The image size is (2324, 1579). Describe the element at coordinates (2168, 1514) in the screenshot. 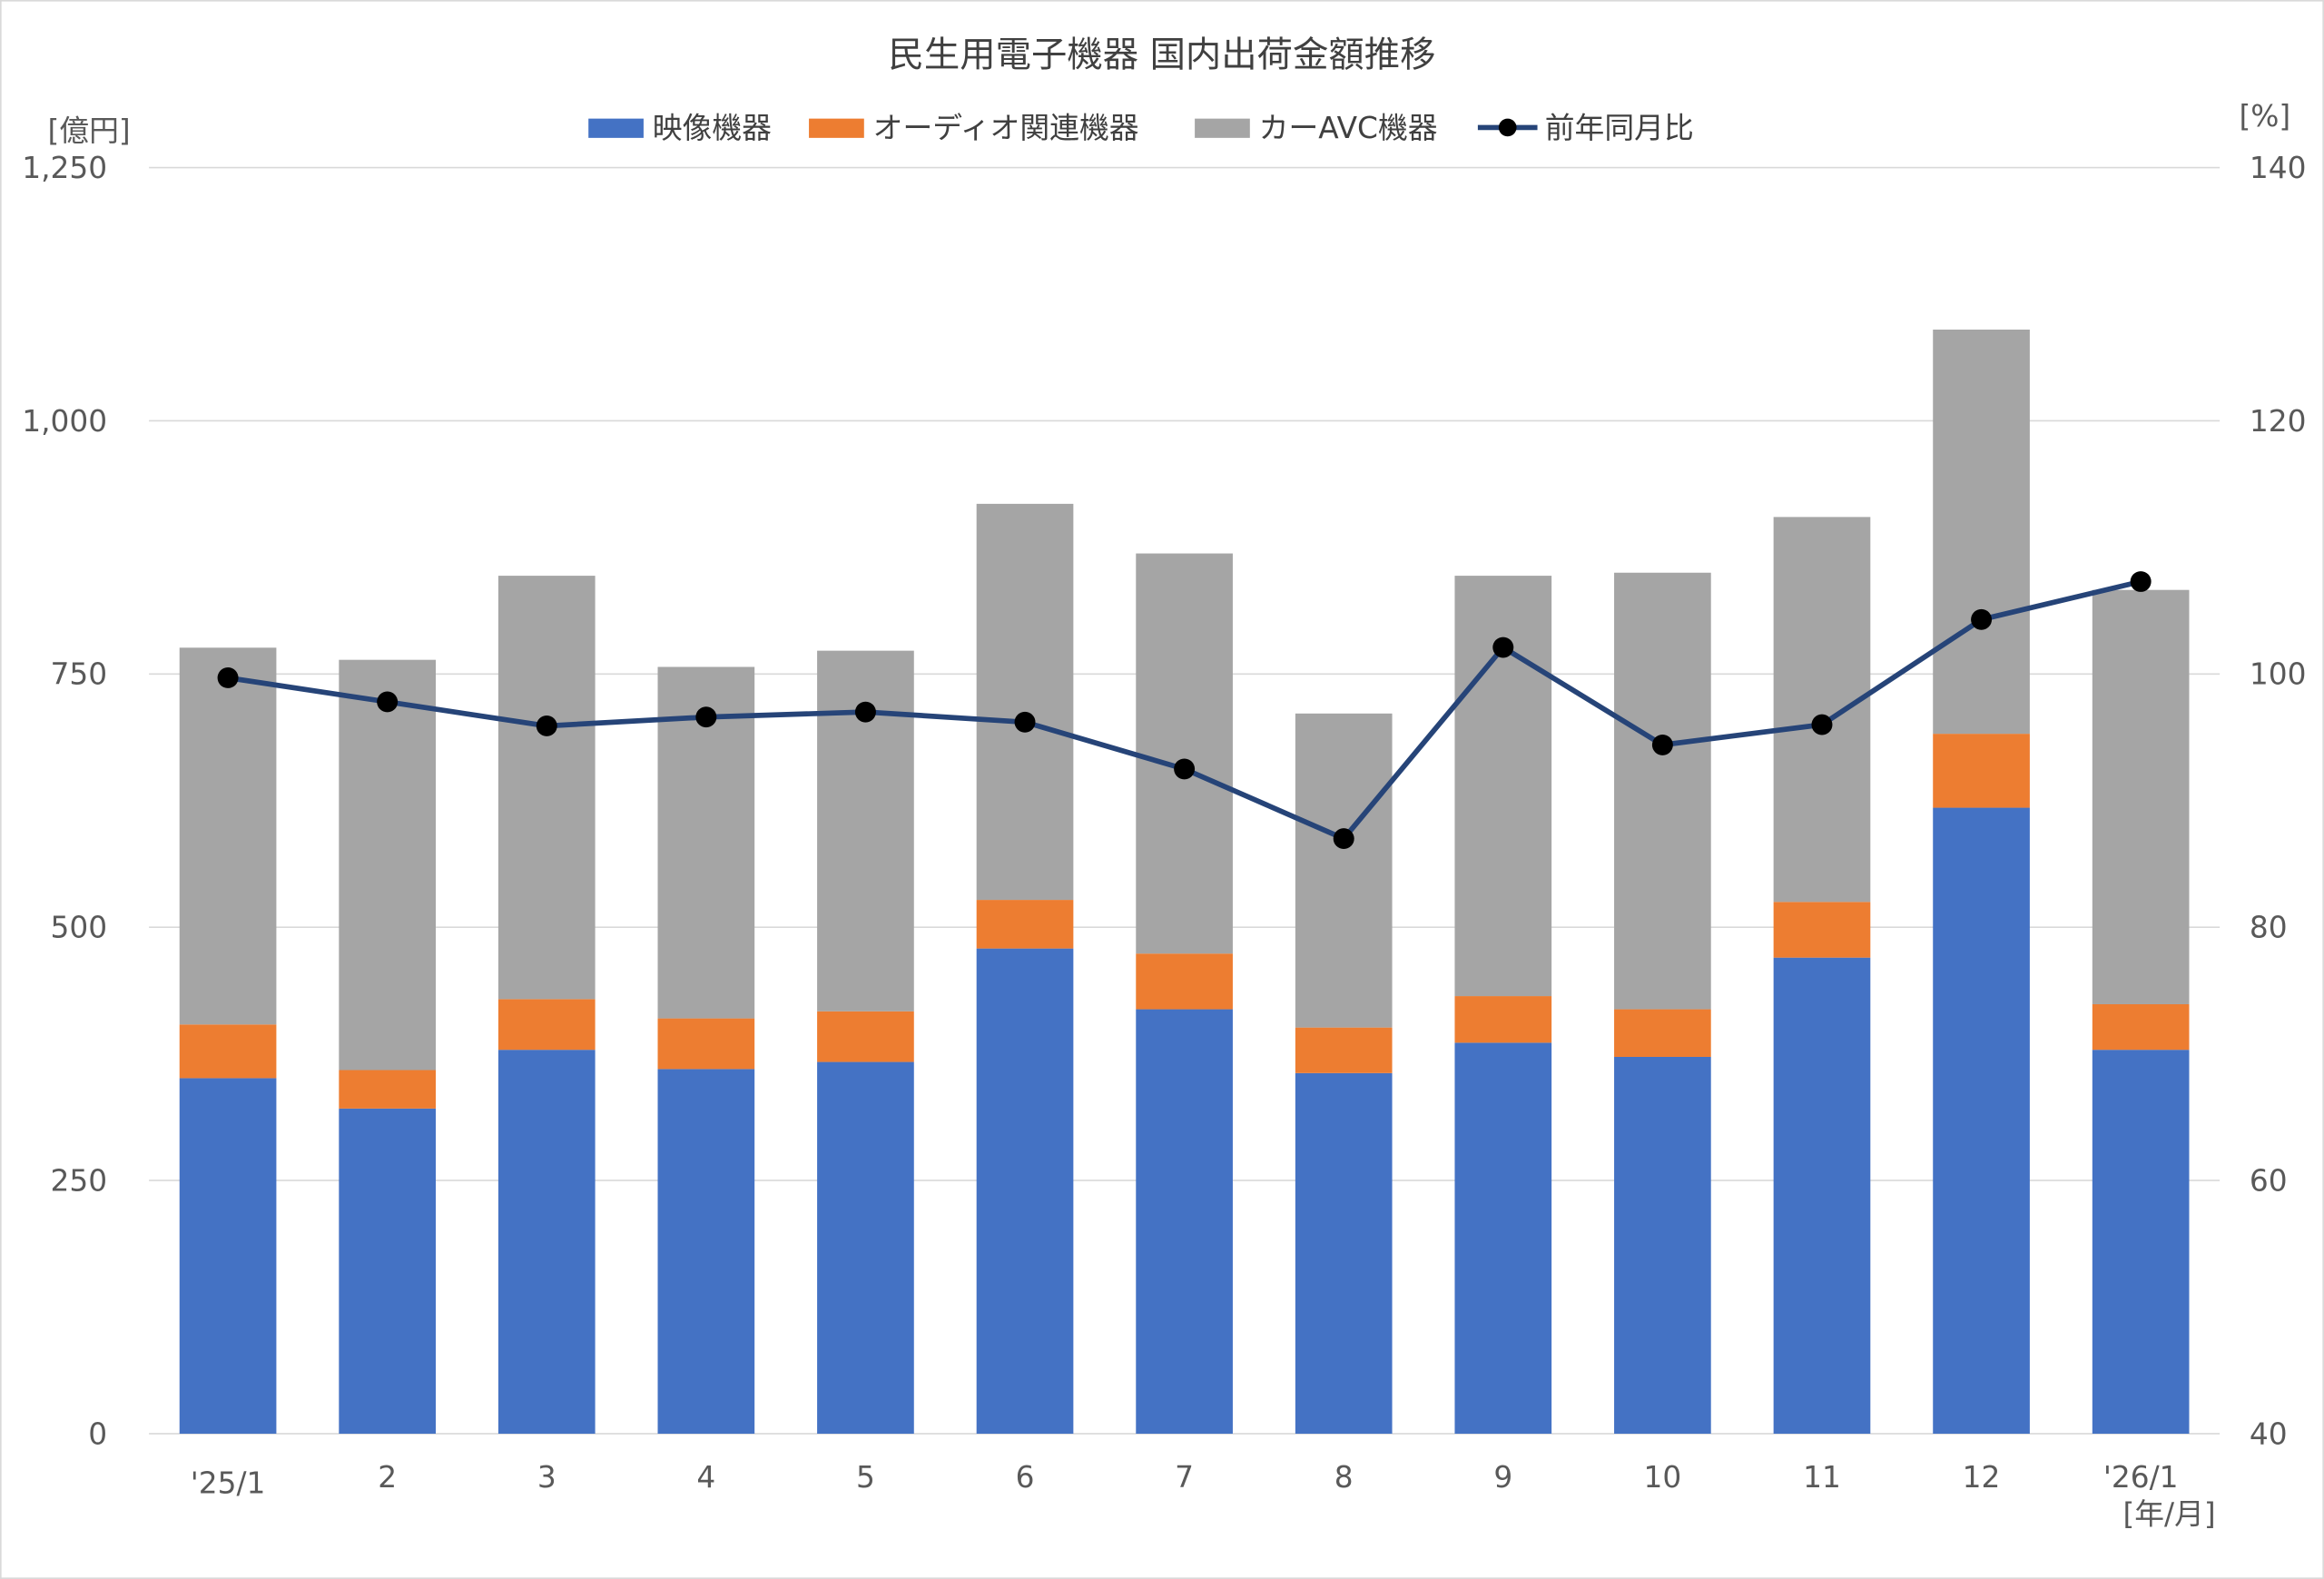

I see `x-axis-label: [年/月]` at that location.